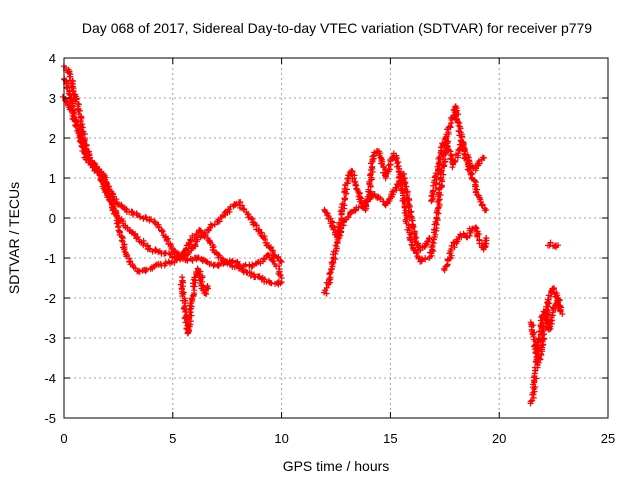  What do you see at coordinates (390, 438) in the screenshot?
I see `x-tick-label: 15` at bounding box center [390, 438].